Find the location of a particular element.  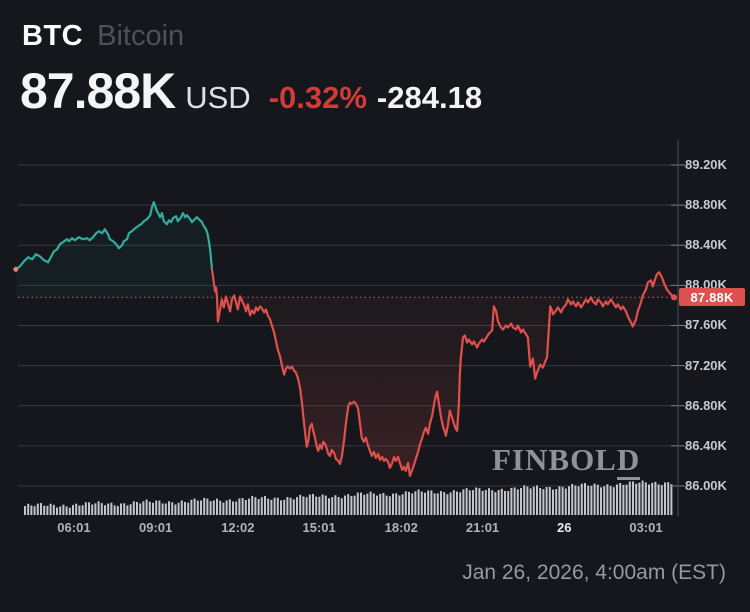

x-axis-label: 03:01 is located at coordinates (646, 527).